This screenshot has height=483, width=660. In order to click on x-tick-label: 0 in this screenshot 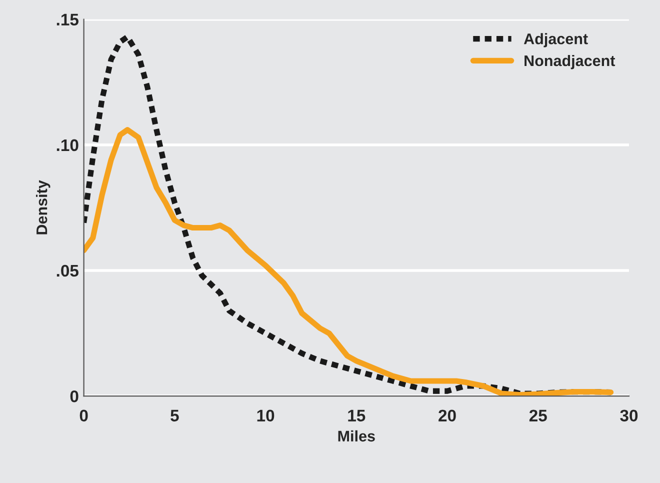, I will do `click(84, 416)`.